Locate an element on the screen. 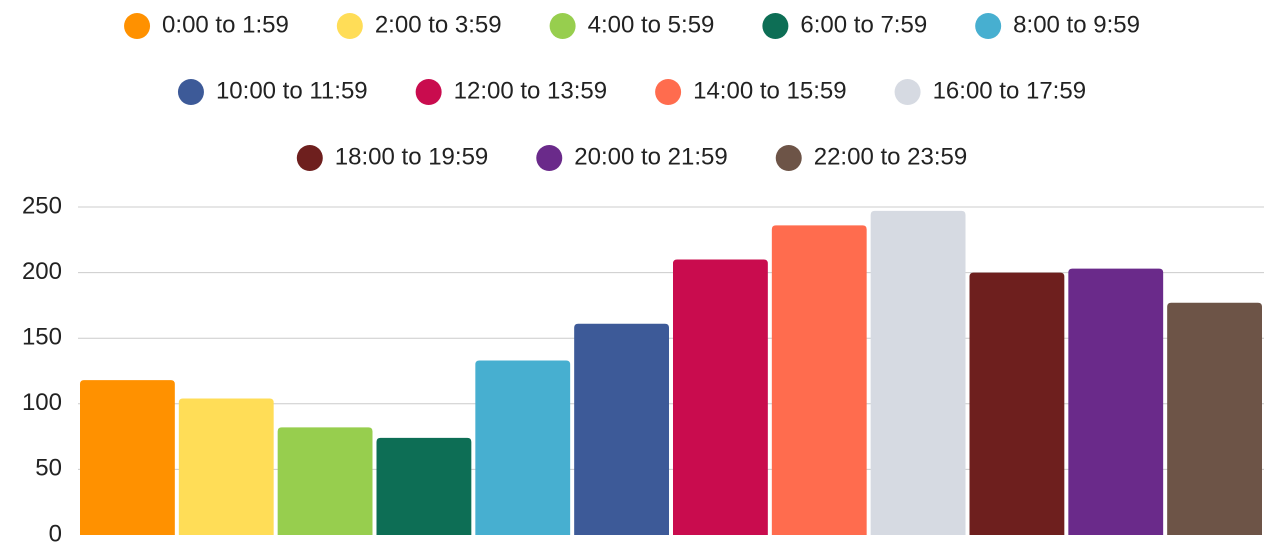  legend-item: 22:00 to 23:59 is located at coordinates (871, 157).